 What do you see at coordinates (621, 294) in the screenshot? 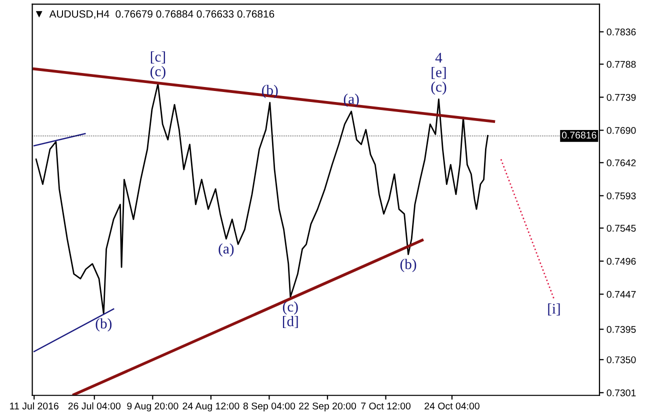
I see `y-tick-label: 0.7447` at bounding box center [621, 294].